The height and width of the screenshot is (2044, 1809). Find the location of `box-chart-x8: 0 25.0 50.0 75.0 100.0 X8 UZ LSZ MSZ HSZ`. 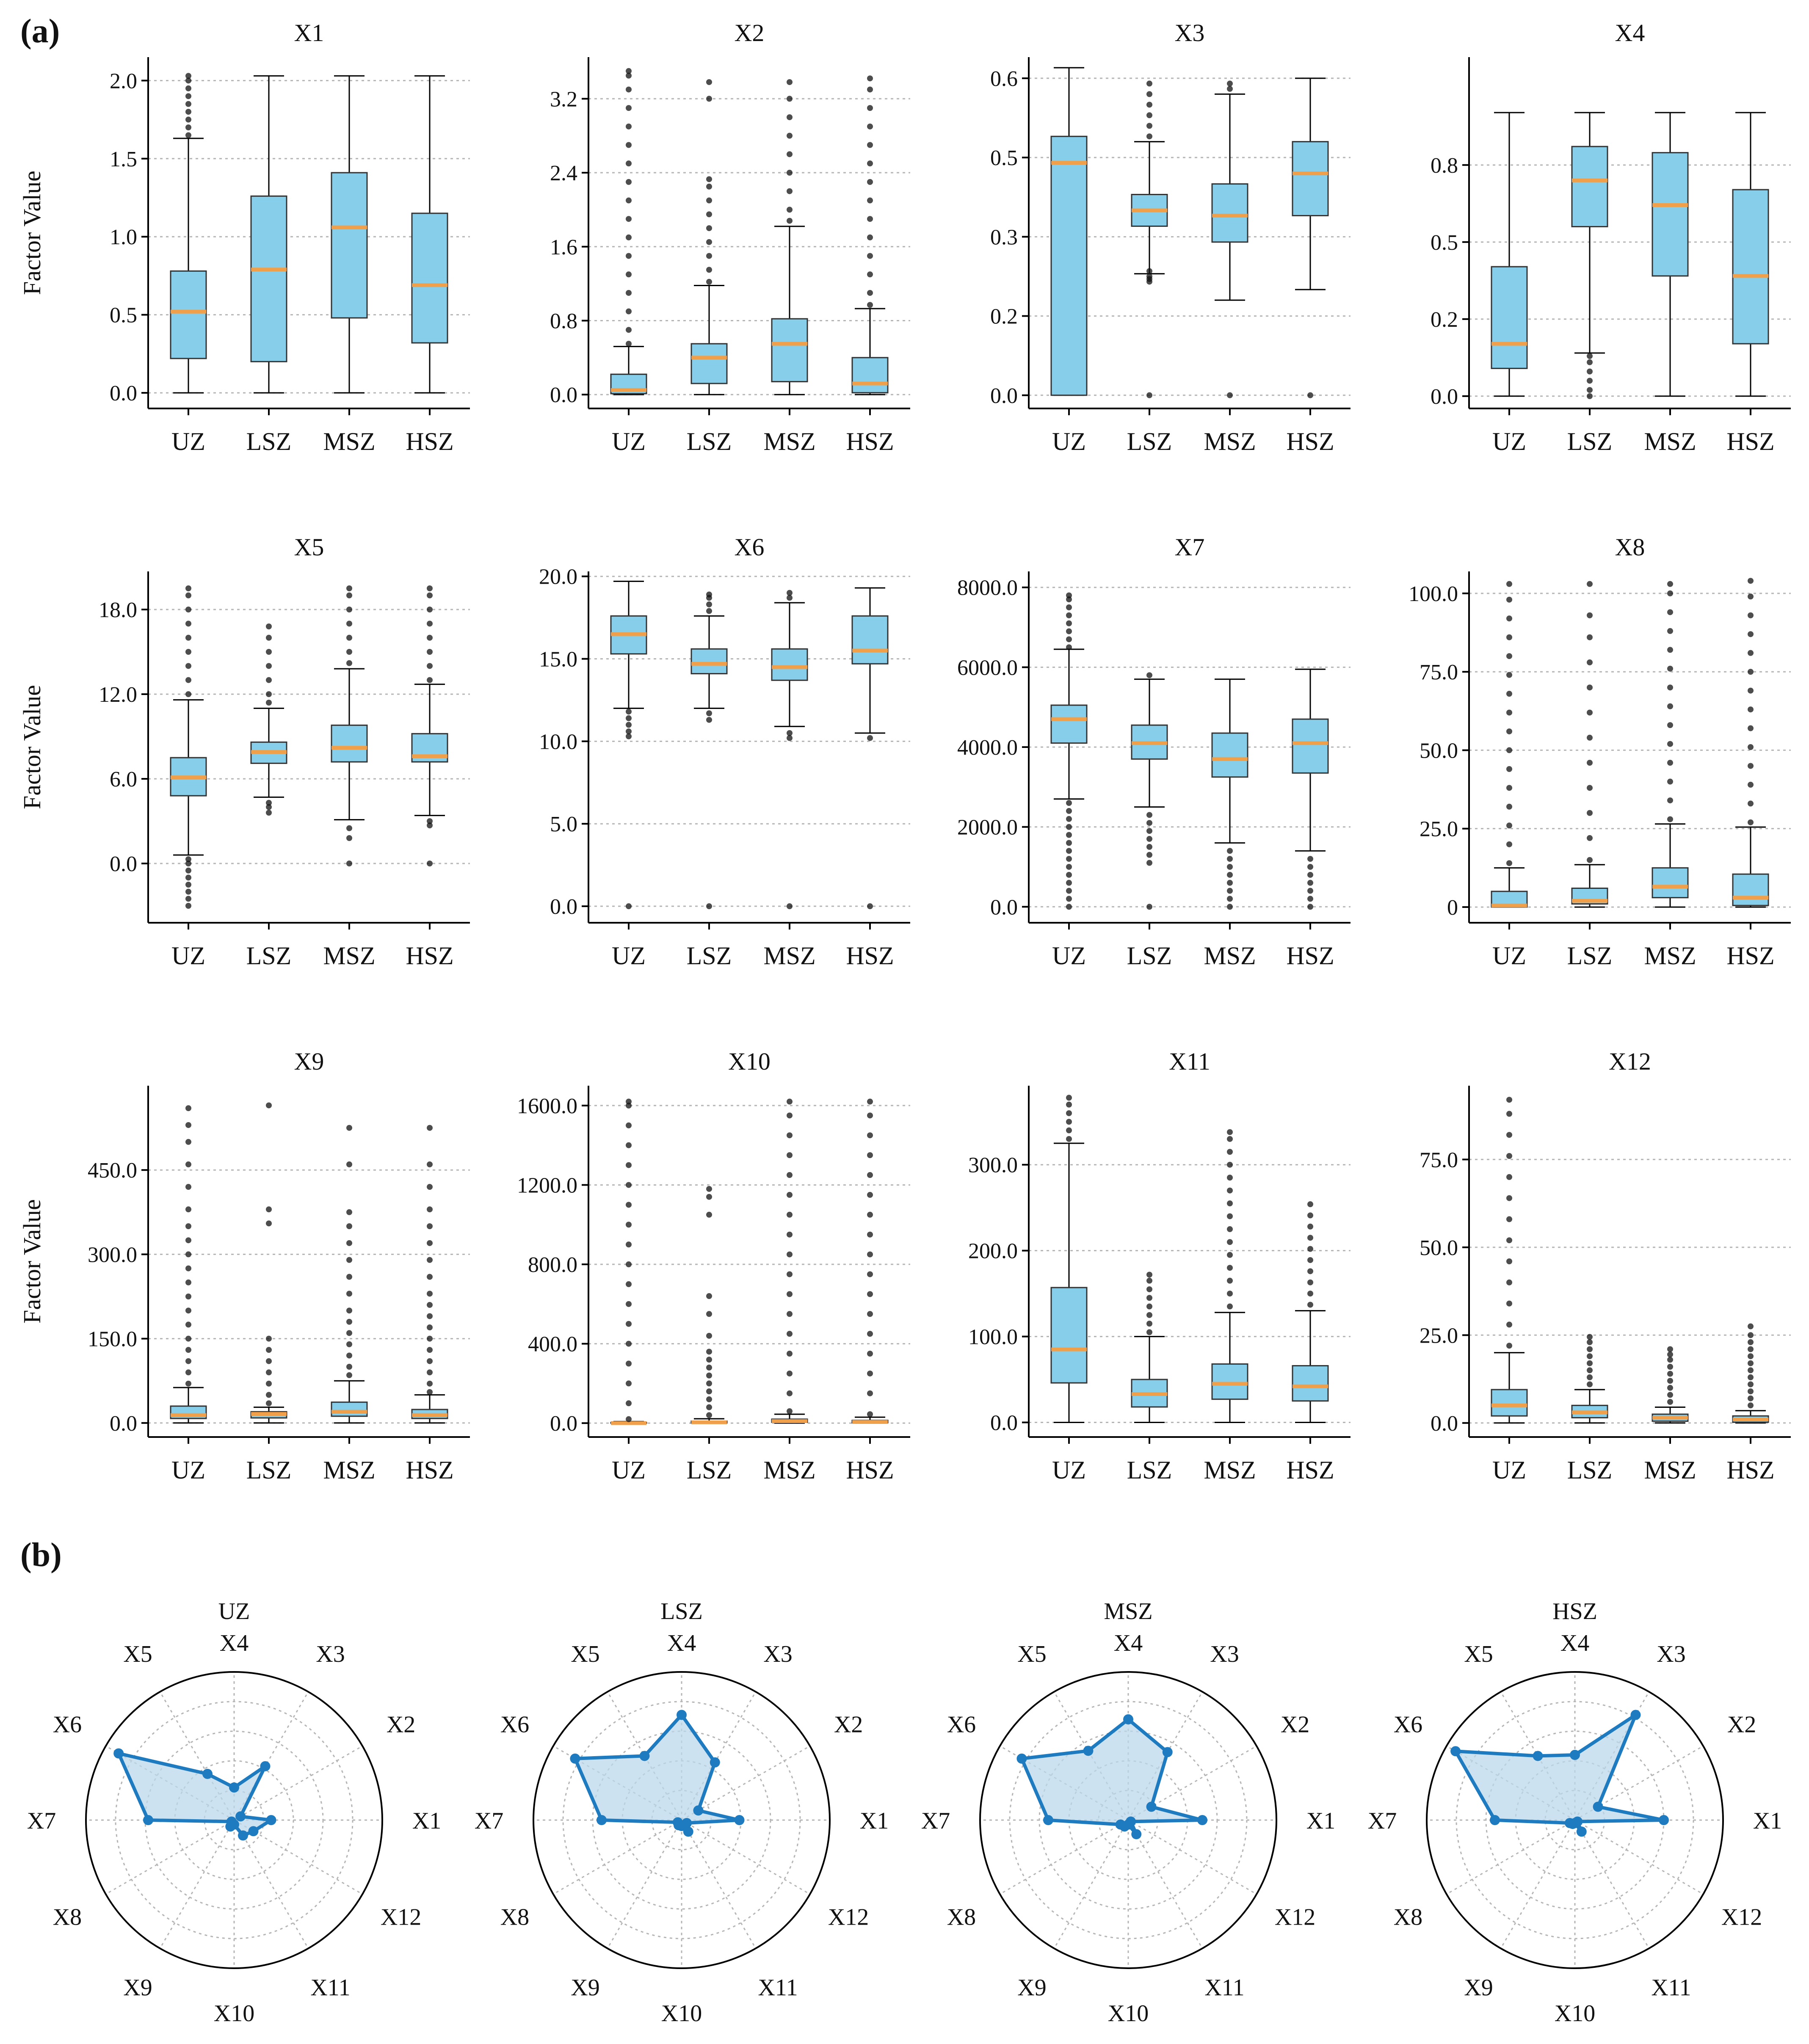

box-chart-x8: 0 25.0 50.0 75.0 100.0 X8 UZ LSZ MSZ HSZ is located at coordinates (1600, 751).